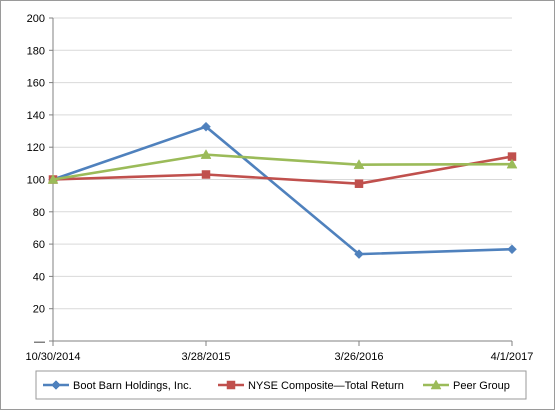 The width and height of the screenshot is (555, 410). Describe the element at coordinates (39, 310) in the screenshot. I see `y-tick-label: 20` at that location.